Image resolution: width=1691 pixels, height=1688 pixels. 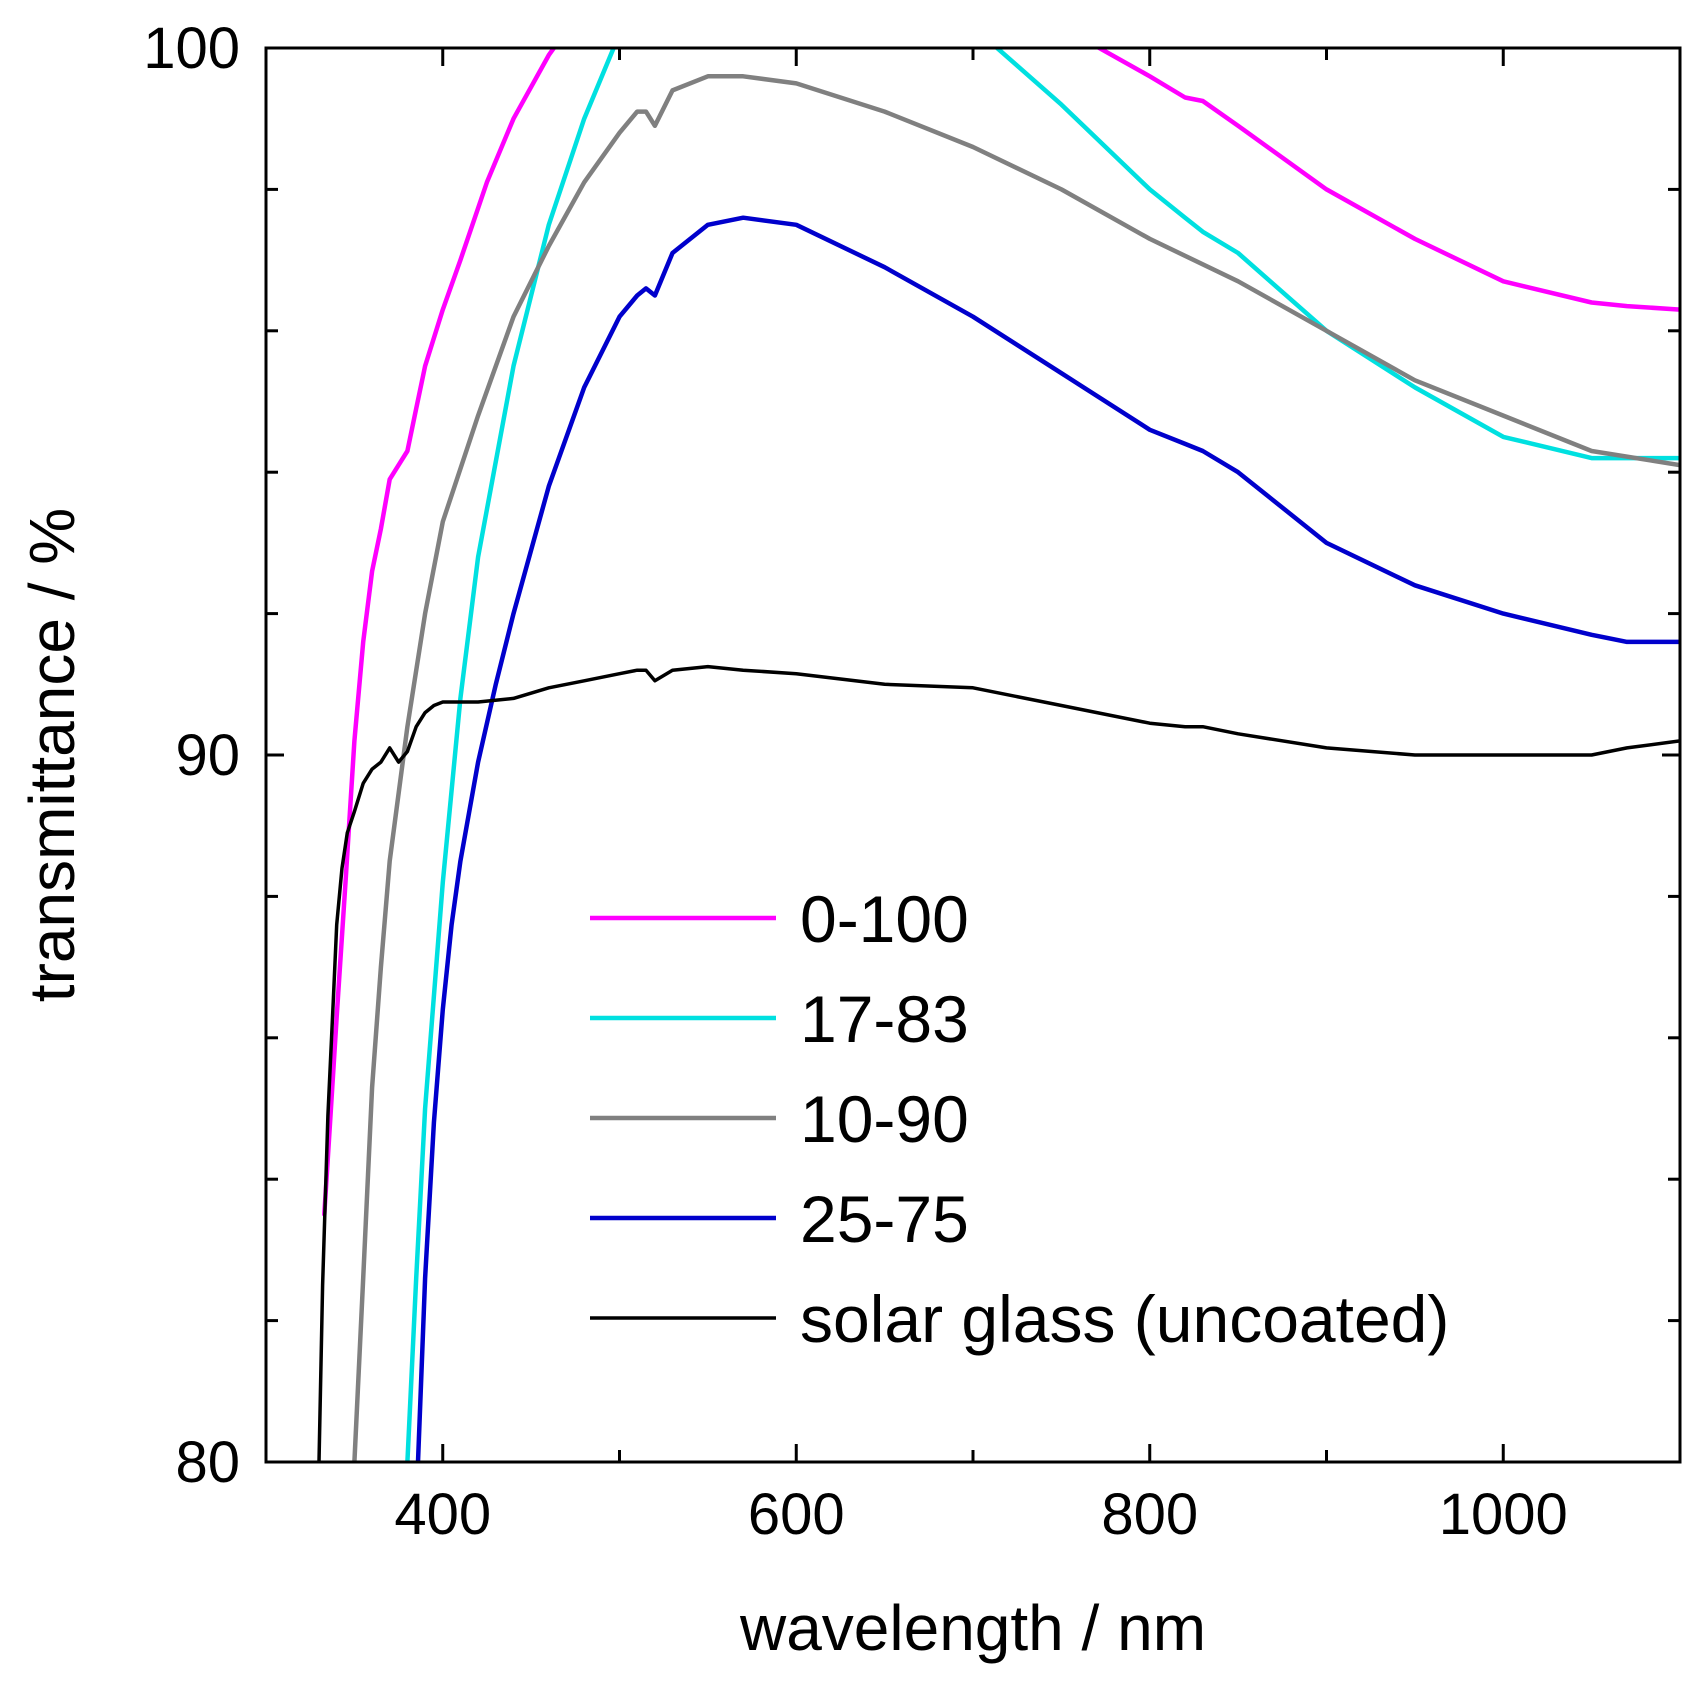 What do you see at coordinates (191, 48) in the screenshot?
I see `y-tick-label: 100` at bounding box center [191, 48].